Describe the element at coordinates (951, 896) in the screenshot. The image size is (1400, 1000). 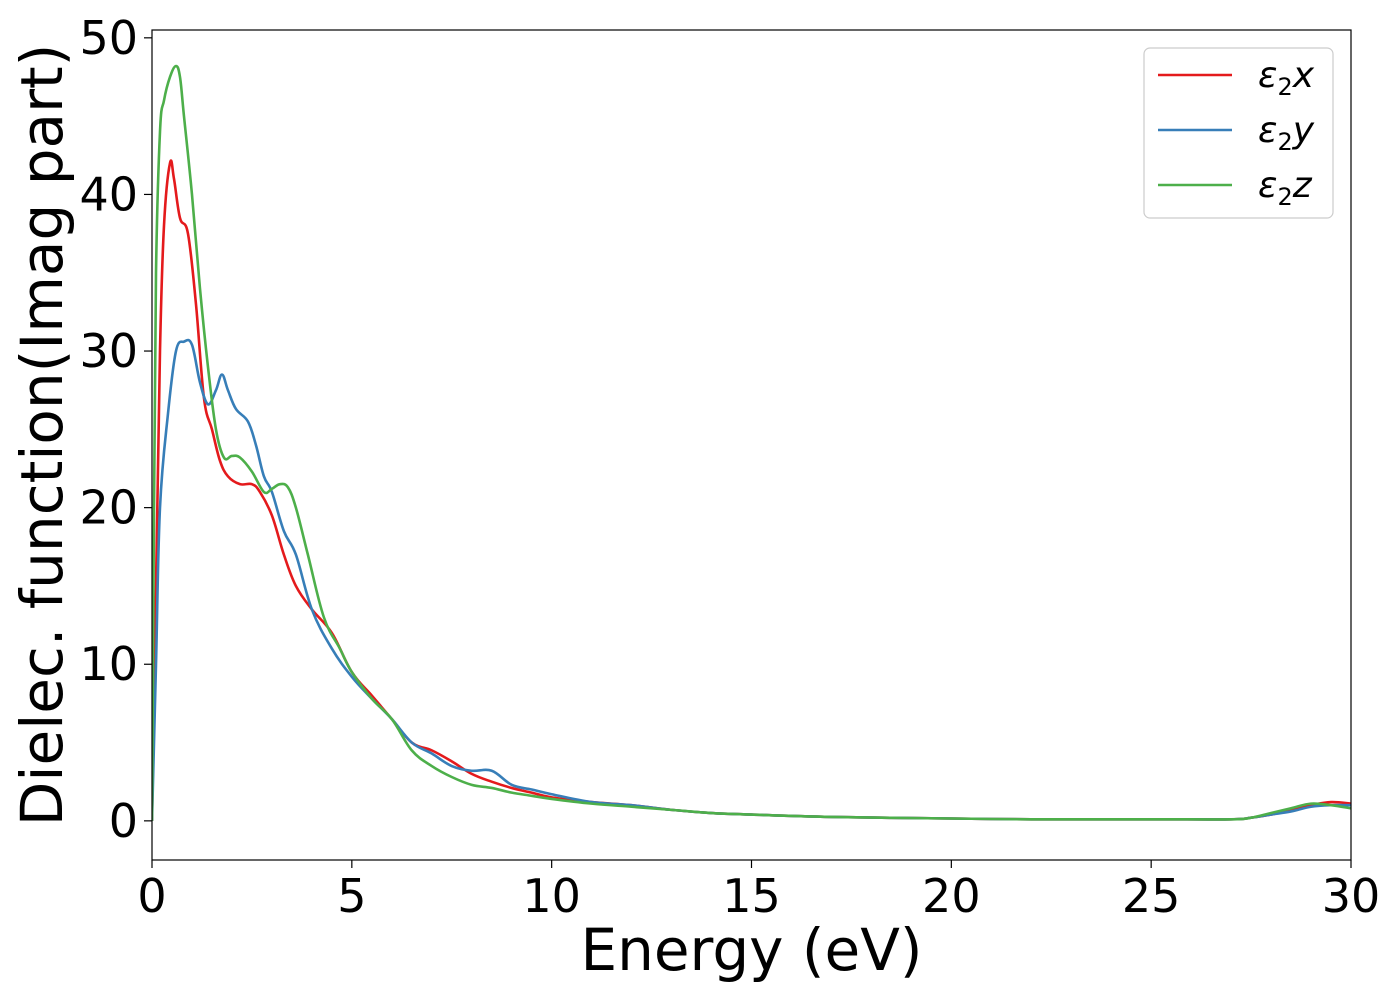
I see `x-tick-label: 20` at that location.